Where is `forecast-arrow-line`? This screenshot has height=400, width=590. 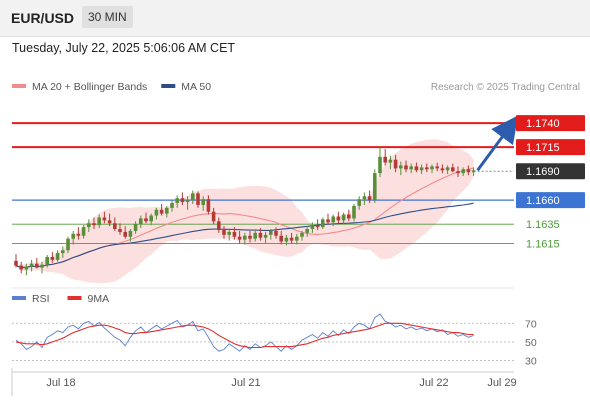 forecast-arrow-line is located at coordinates (497, 143).